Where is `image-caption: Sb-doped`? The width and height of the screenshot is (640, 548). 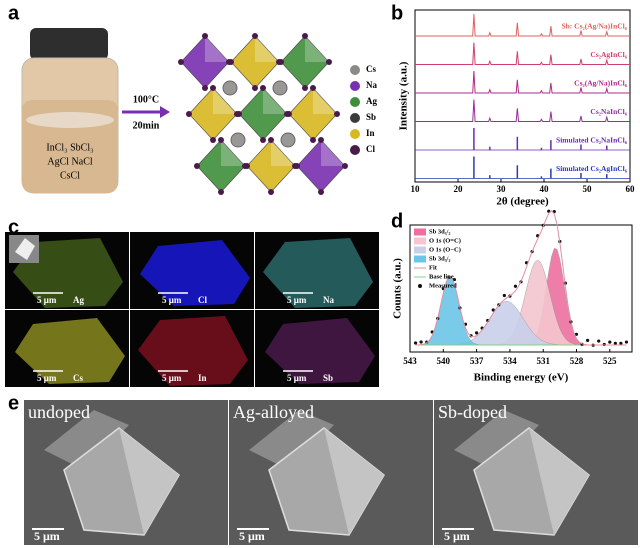 image-caption: Sb-doped is located at coordinates (472, 412).